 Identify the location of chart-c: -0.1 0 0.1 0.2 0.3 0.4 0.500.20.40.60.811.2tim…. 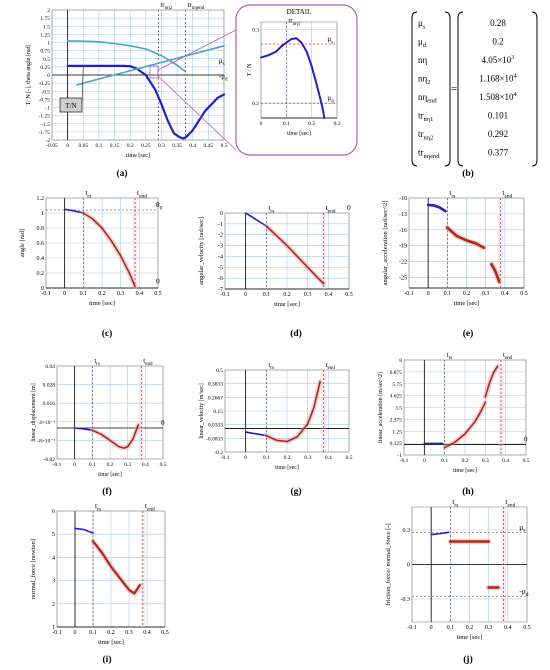
(91, 247).